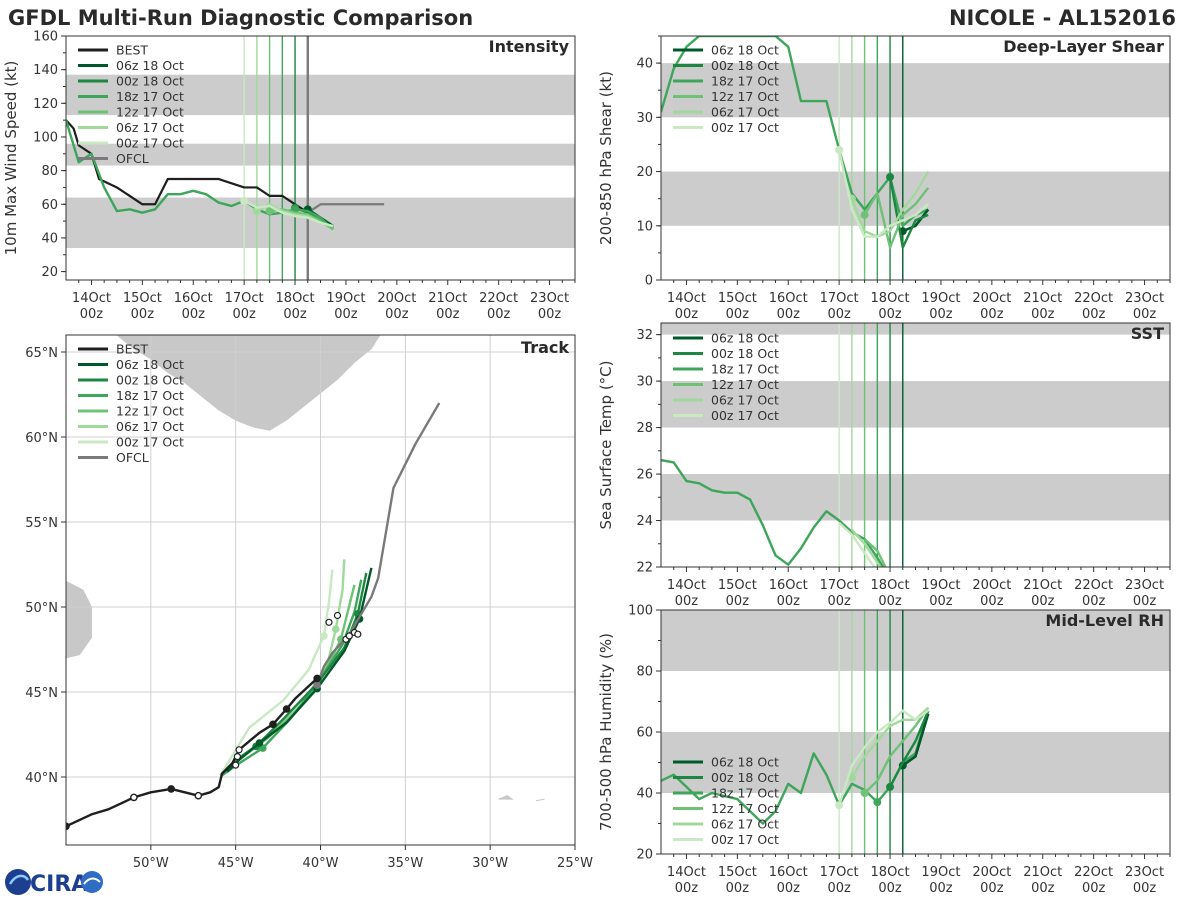 The image size is (1200, 902). I want to click on y-axis-label: 10m Max Wind Speed (kt), so click(11, 158).